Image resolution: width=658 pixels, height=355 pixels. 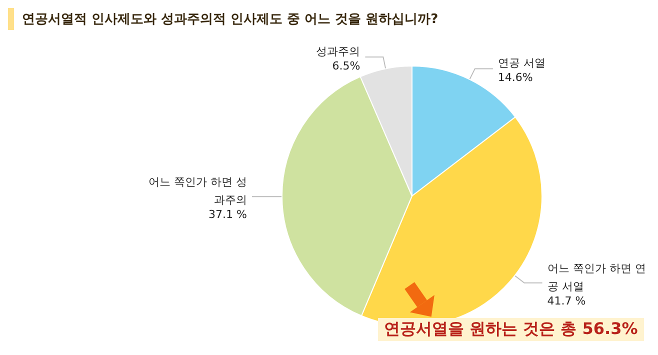 I want to click on slice-label: 연공 서열, so click(x=522, y=63).